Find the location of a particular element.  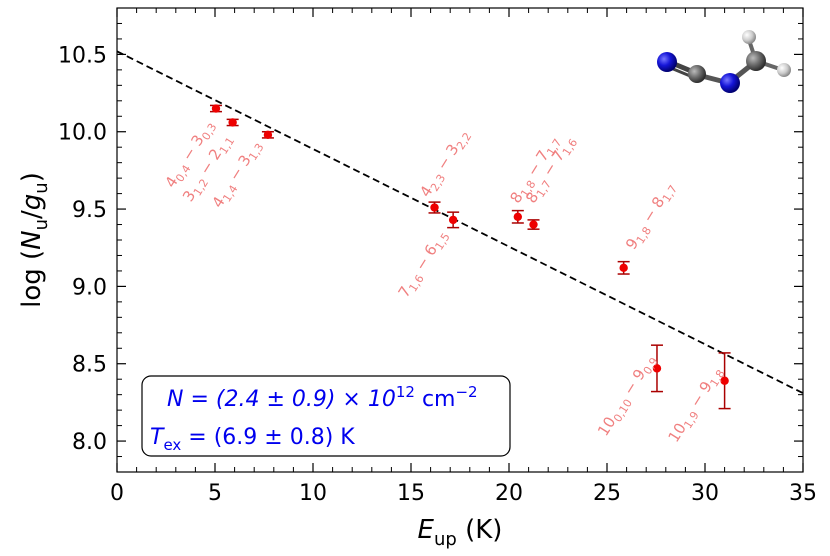

y-tick-label: 9.0 is located at coordinates (89, 287).